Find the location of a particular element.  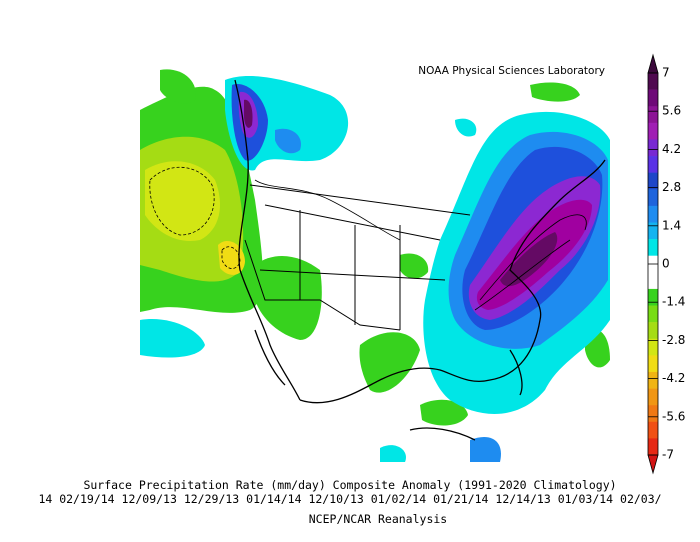

colorbar-tick-label: 2.8 is located at coordinates (671, 187).